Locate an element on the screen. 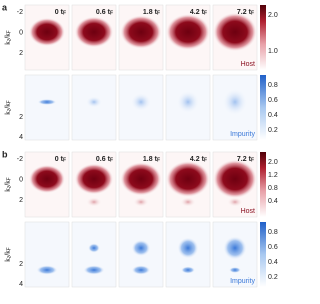  panel-label: a is located at coordinates (5, 7).